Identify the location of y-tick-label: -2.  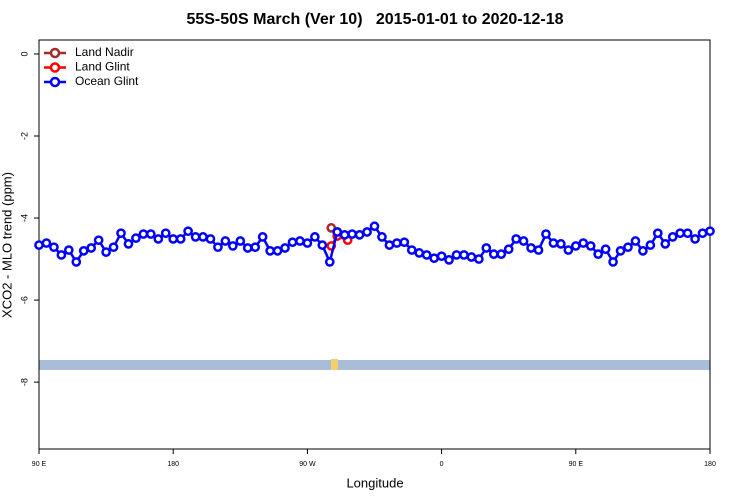
(24, 136).